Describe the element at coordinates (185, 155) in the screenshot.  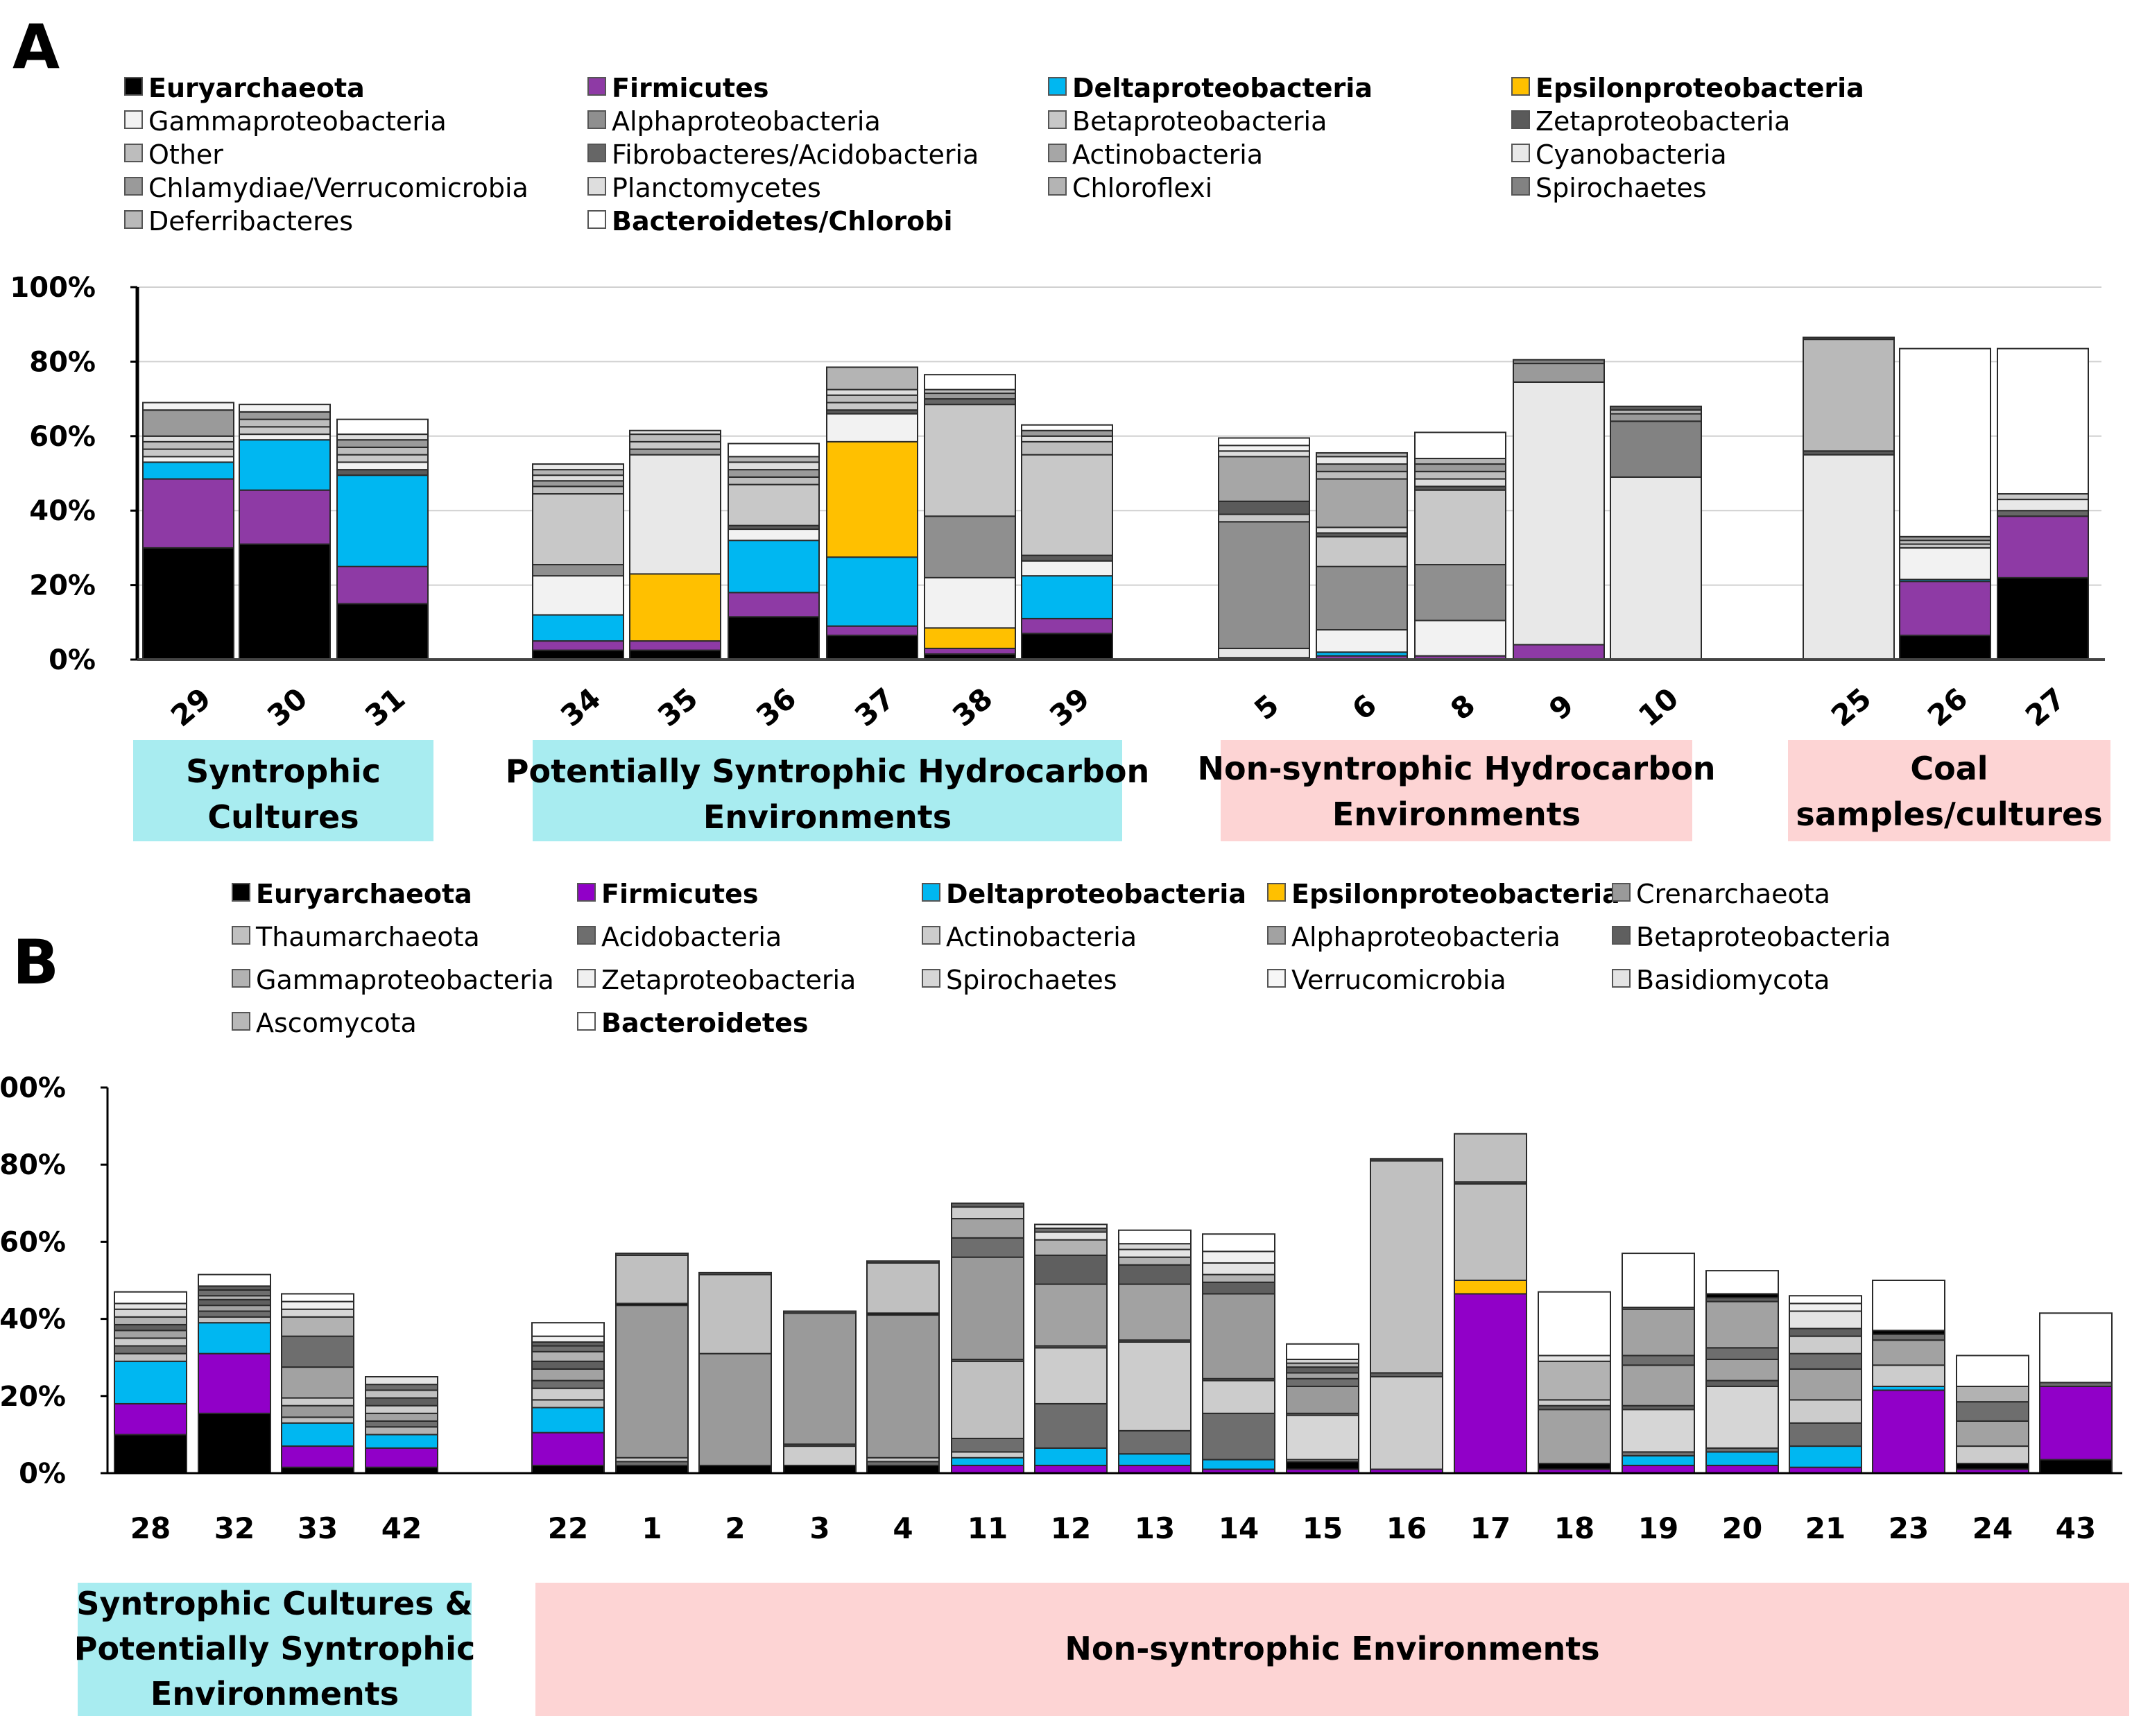
I see `legend-label-other: Other` at that location.